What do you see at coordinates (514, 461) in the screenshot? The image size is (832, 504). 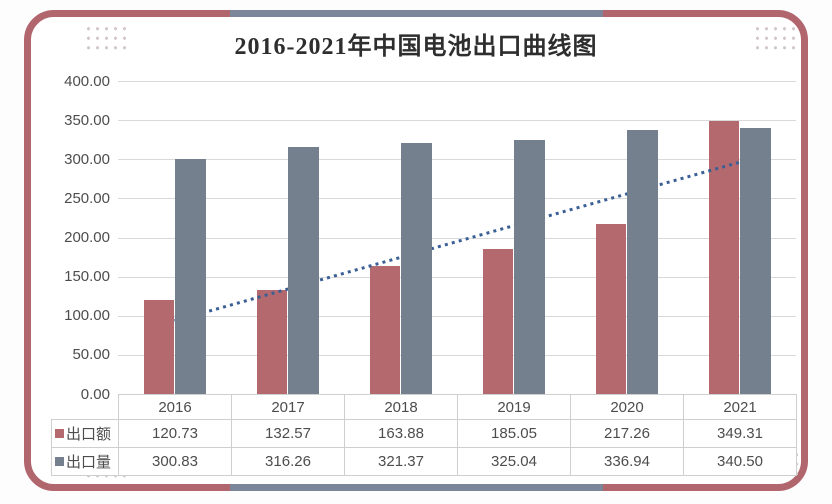 I see `value-cell-2019: 325.04` at bounding box center [514, 461].